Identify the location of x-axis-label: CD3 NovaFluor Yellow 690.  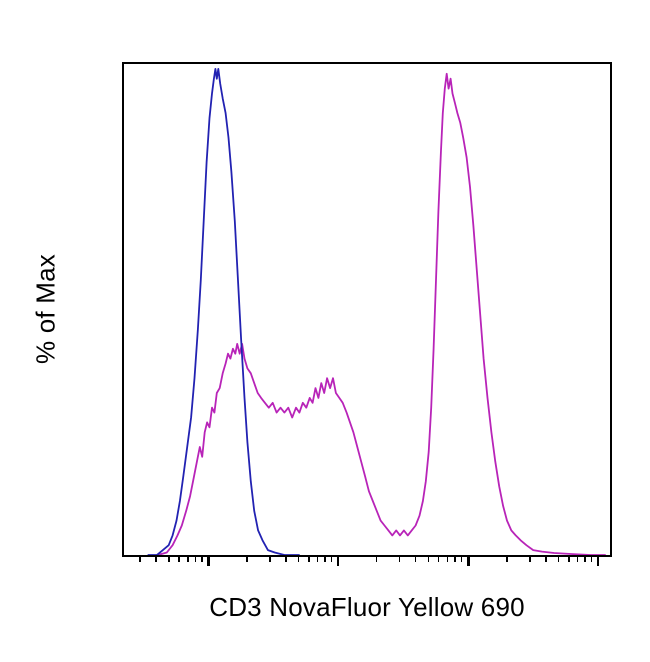
(367, 607).